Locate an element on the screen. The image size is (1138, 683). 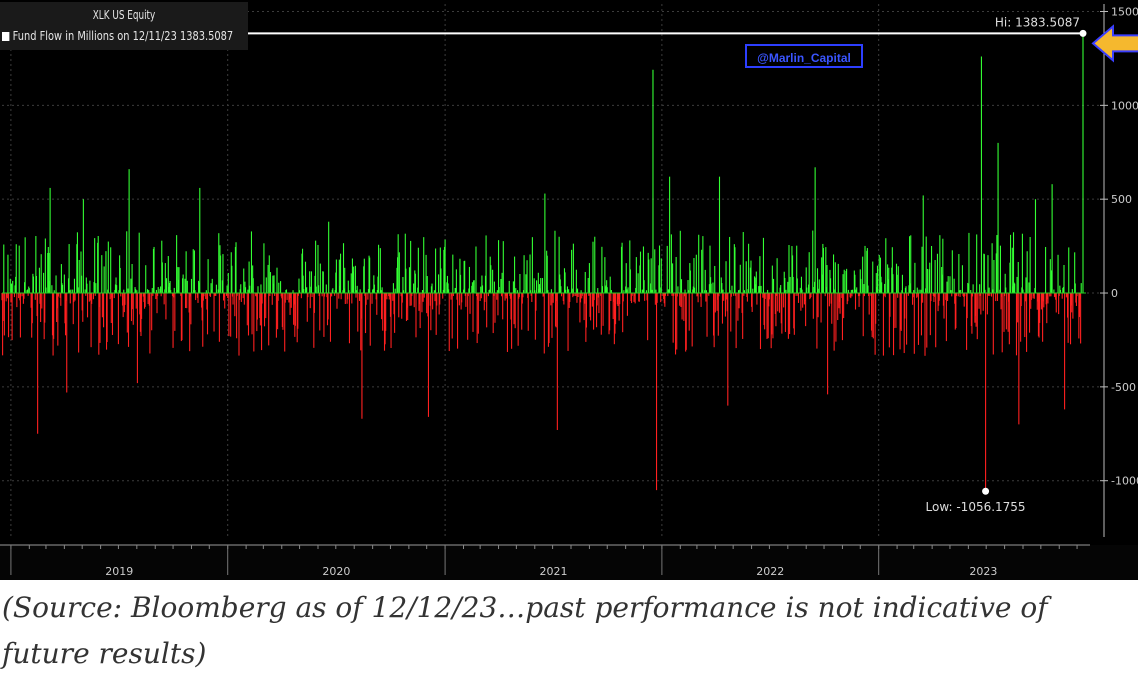
square-swatch-icon is located at coordinates (6, 36).